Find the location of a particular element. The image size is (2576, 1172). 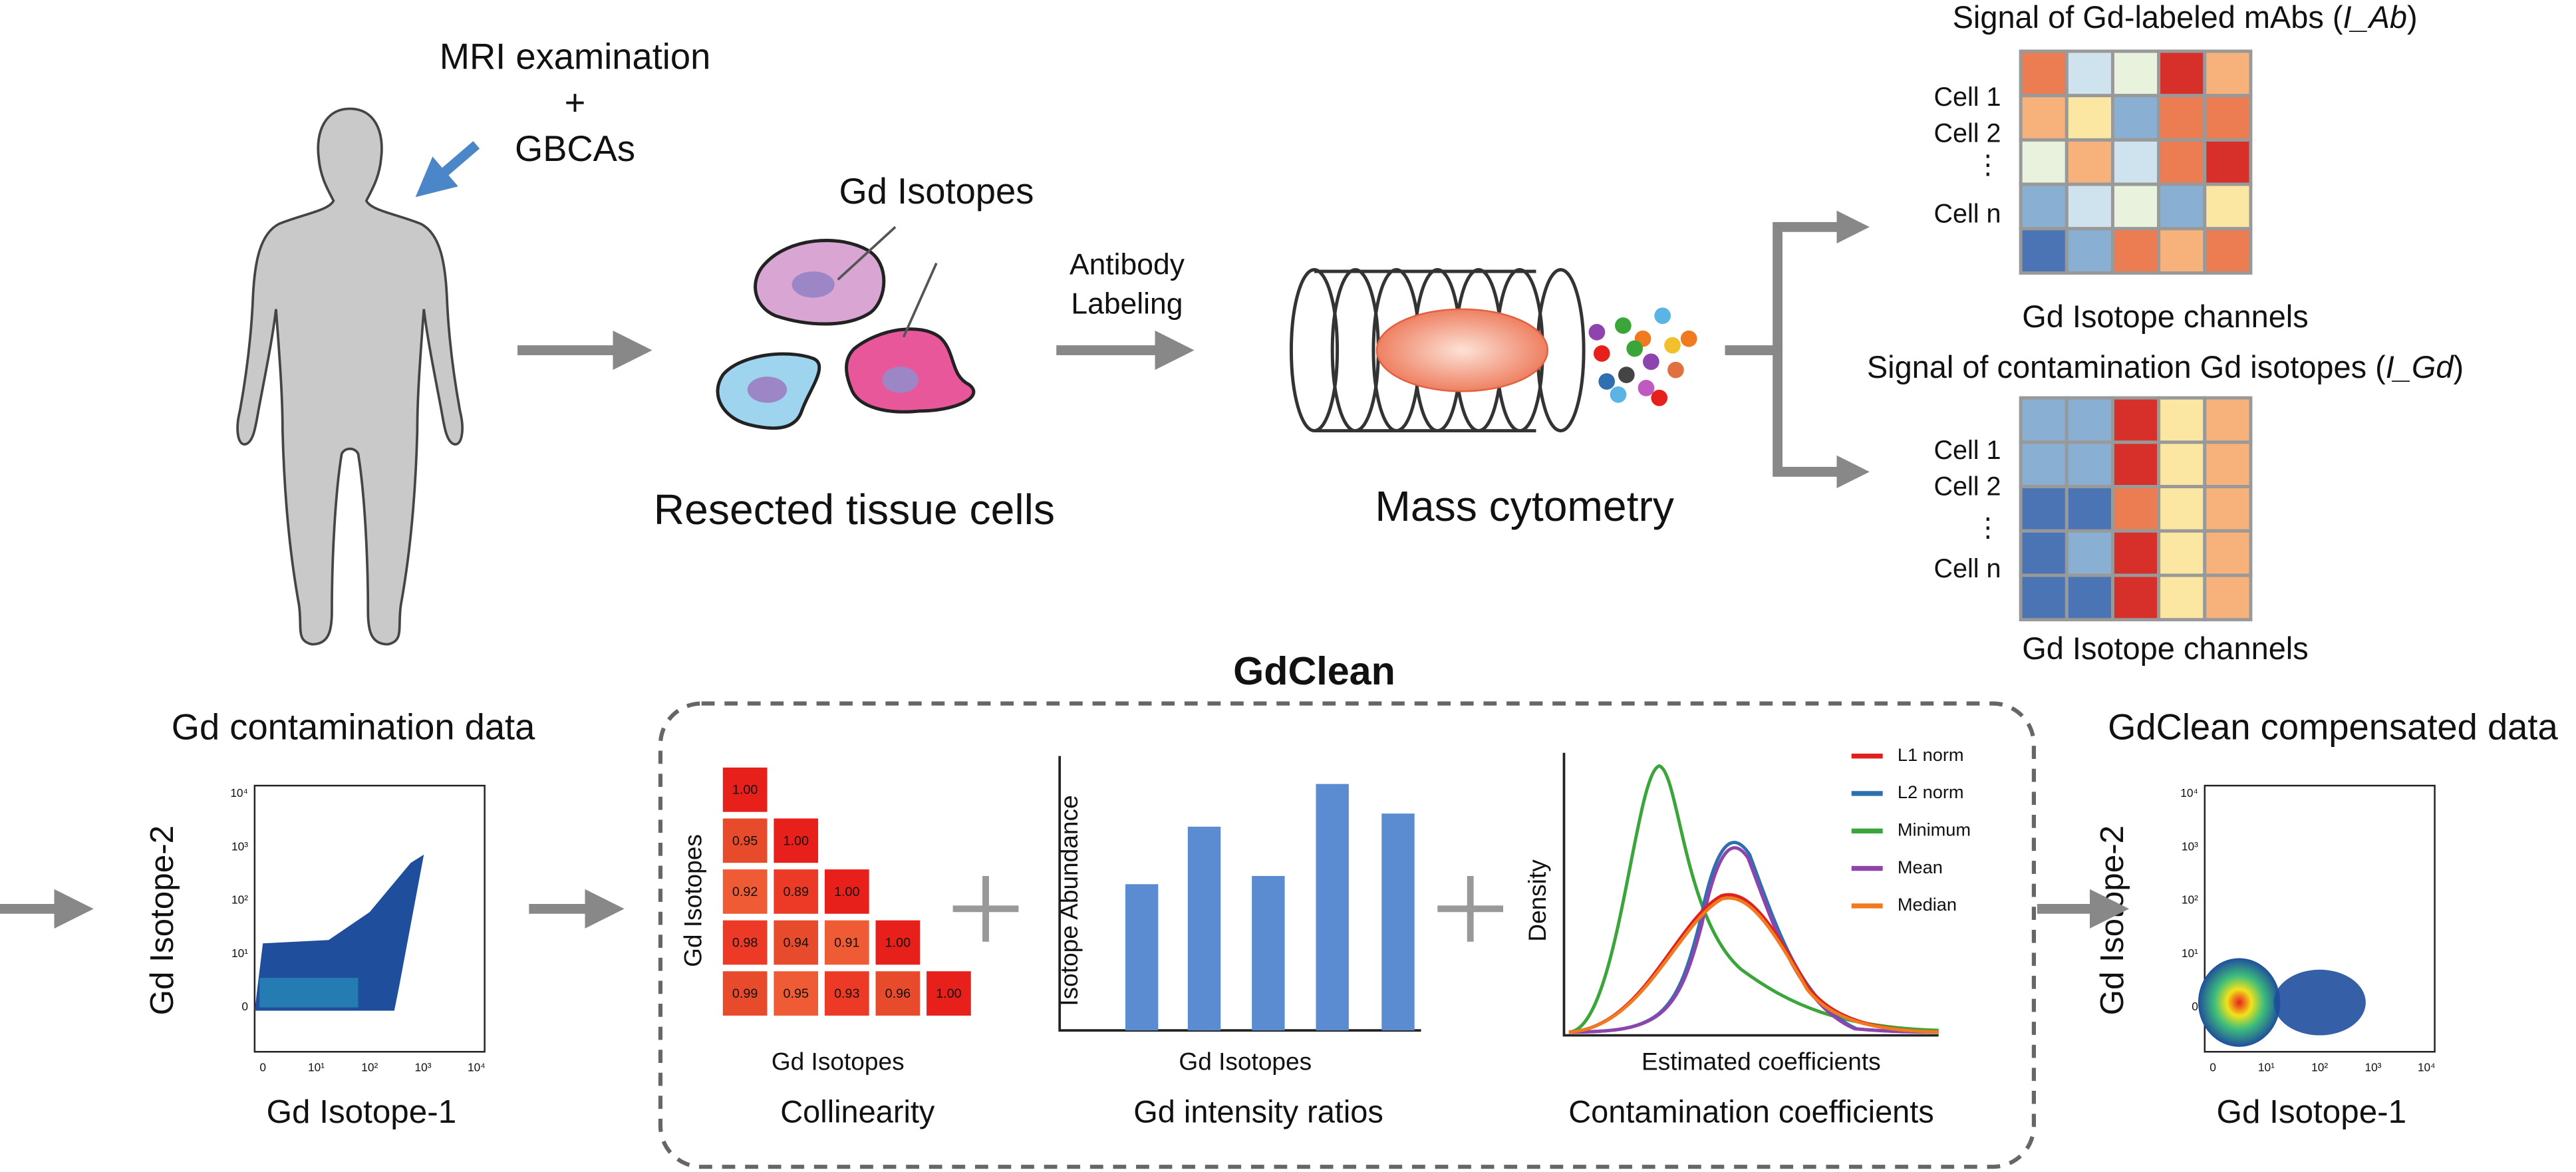

title-part: Signal of Gd-labeled mAbs ( is located at coordinates (2148, 18).